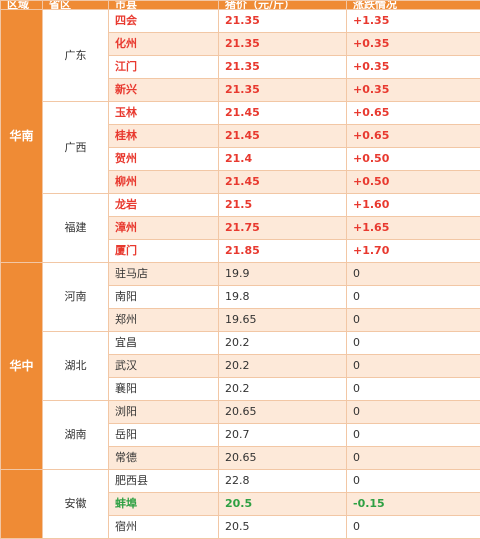 The height and width of the screenshot is (539, 480). Describe the element at coordinates (283, 251) in the screenshot. I see `price-cell: 21.85` at that location.